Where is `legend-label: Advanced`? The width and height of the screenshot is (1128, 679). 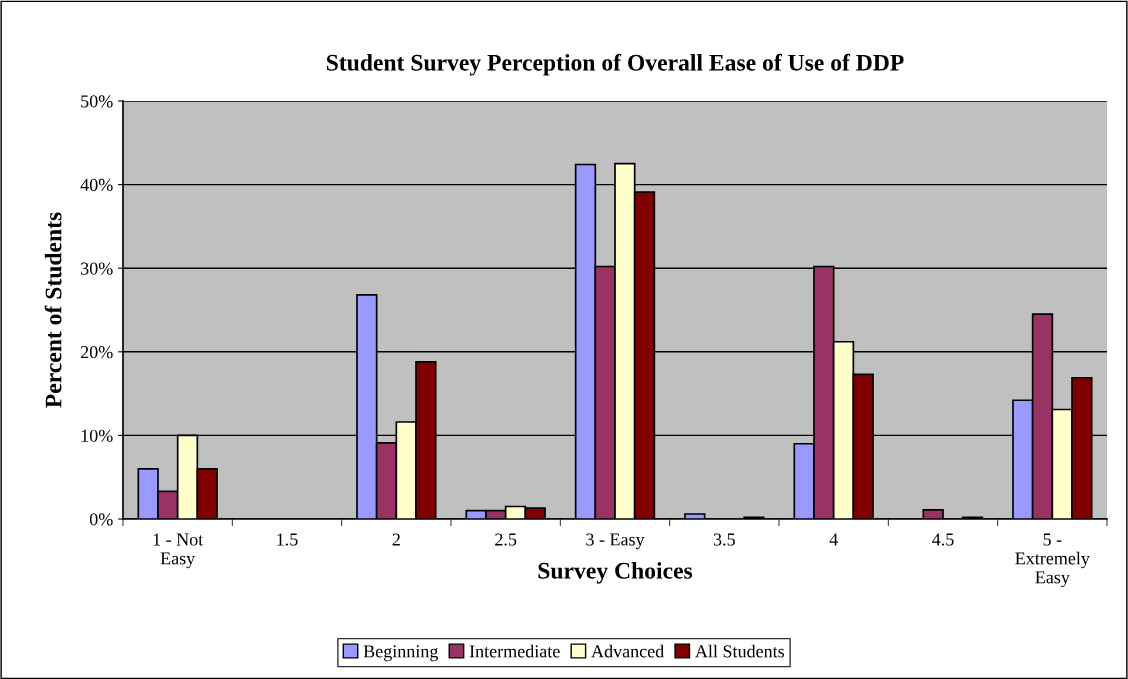 legend-label: Advanced is located at coordinates (627, 651).